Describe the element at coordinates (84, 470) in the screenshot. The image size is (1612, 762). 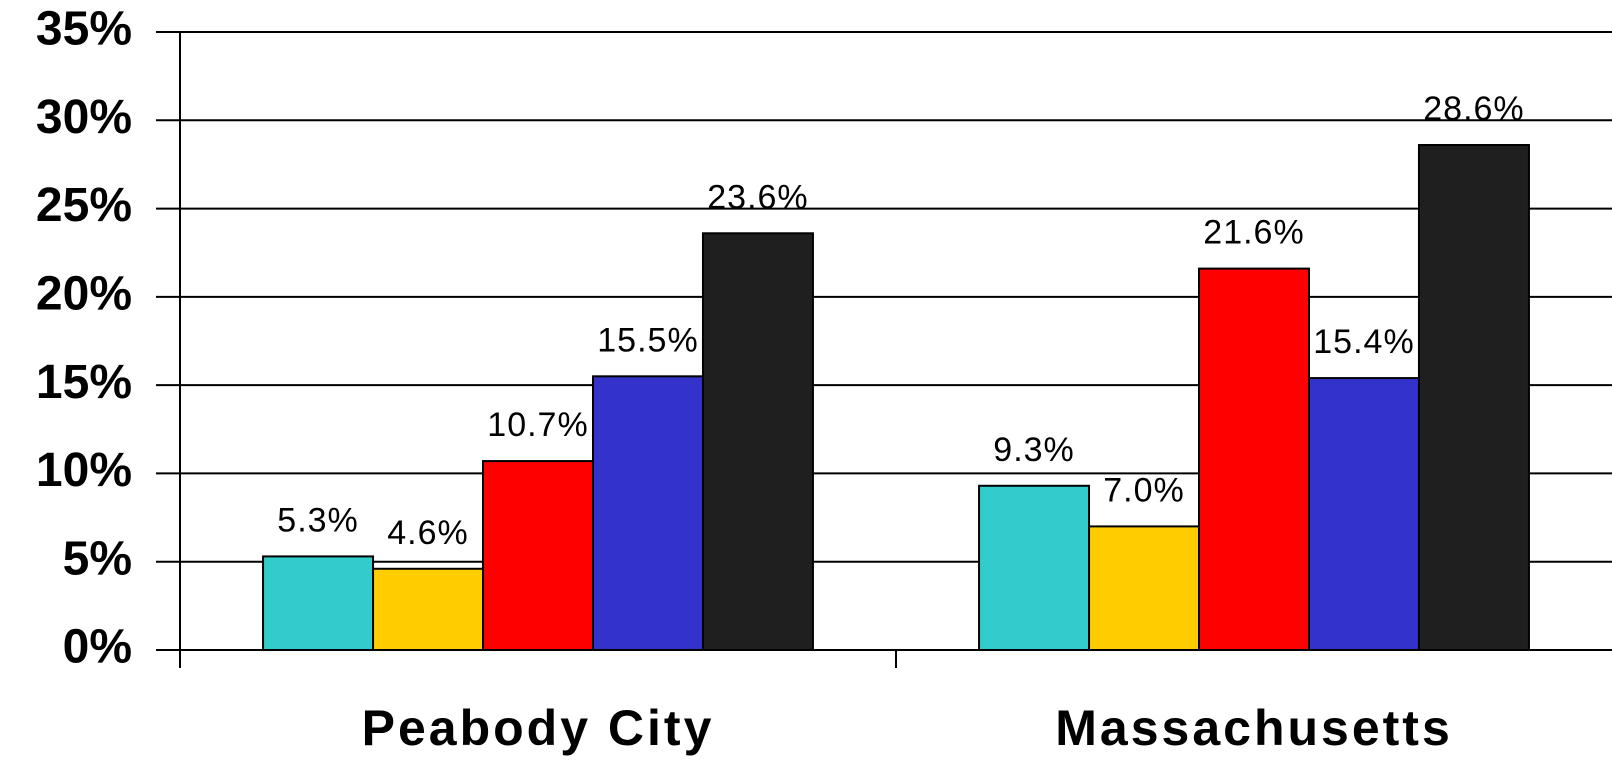
I see `y-tick-label: 10%` at that location.